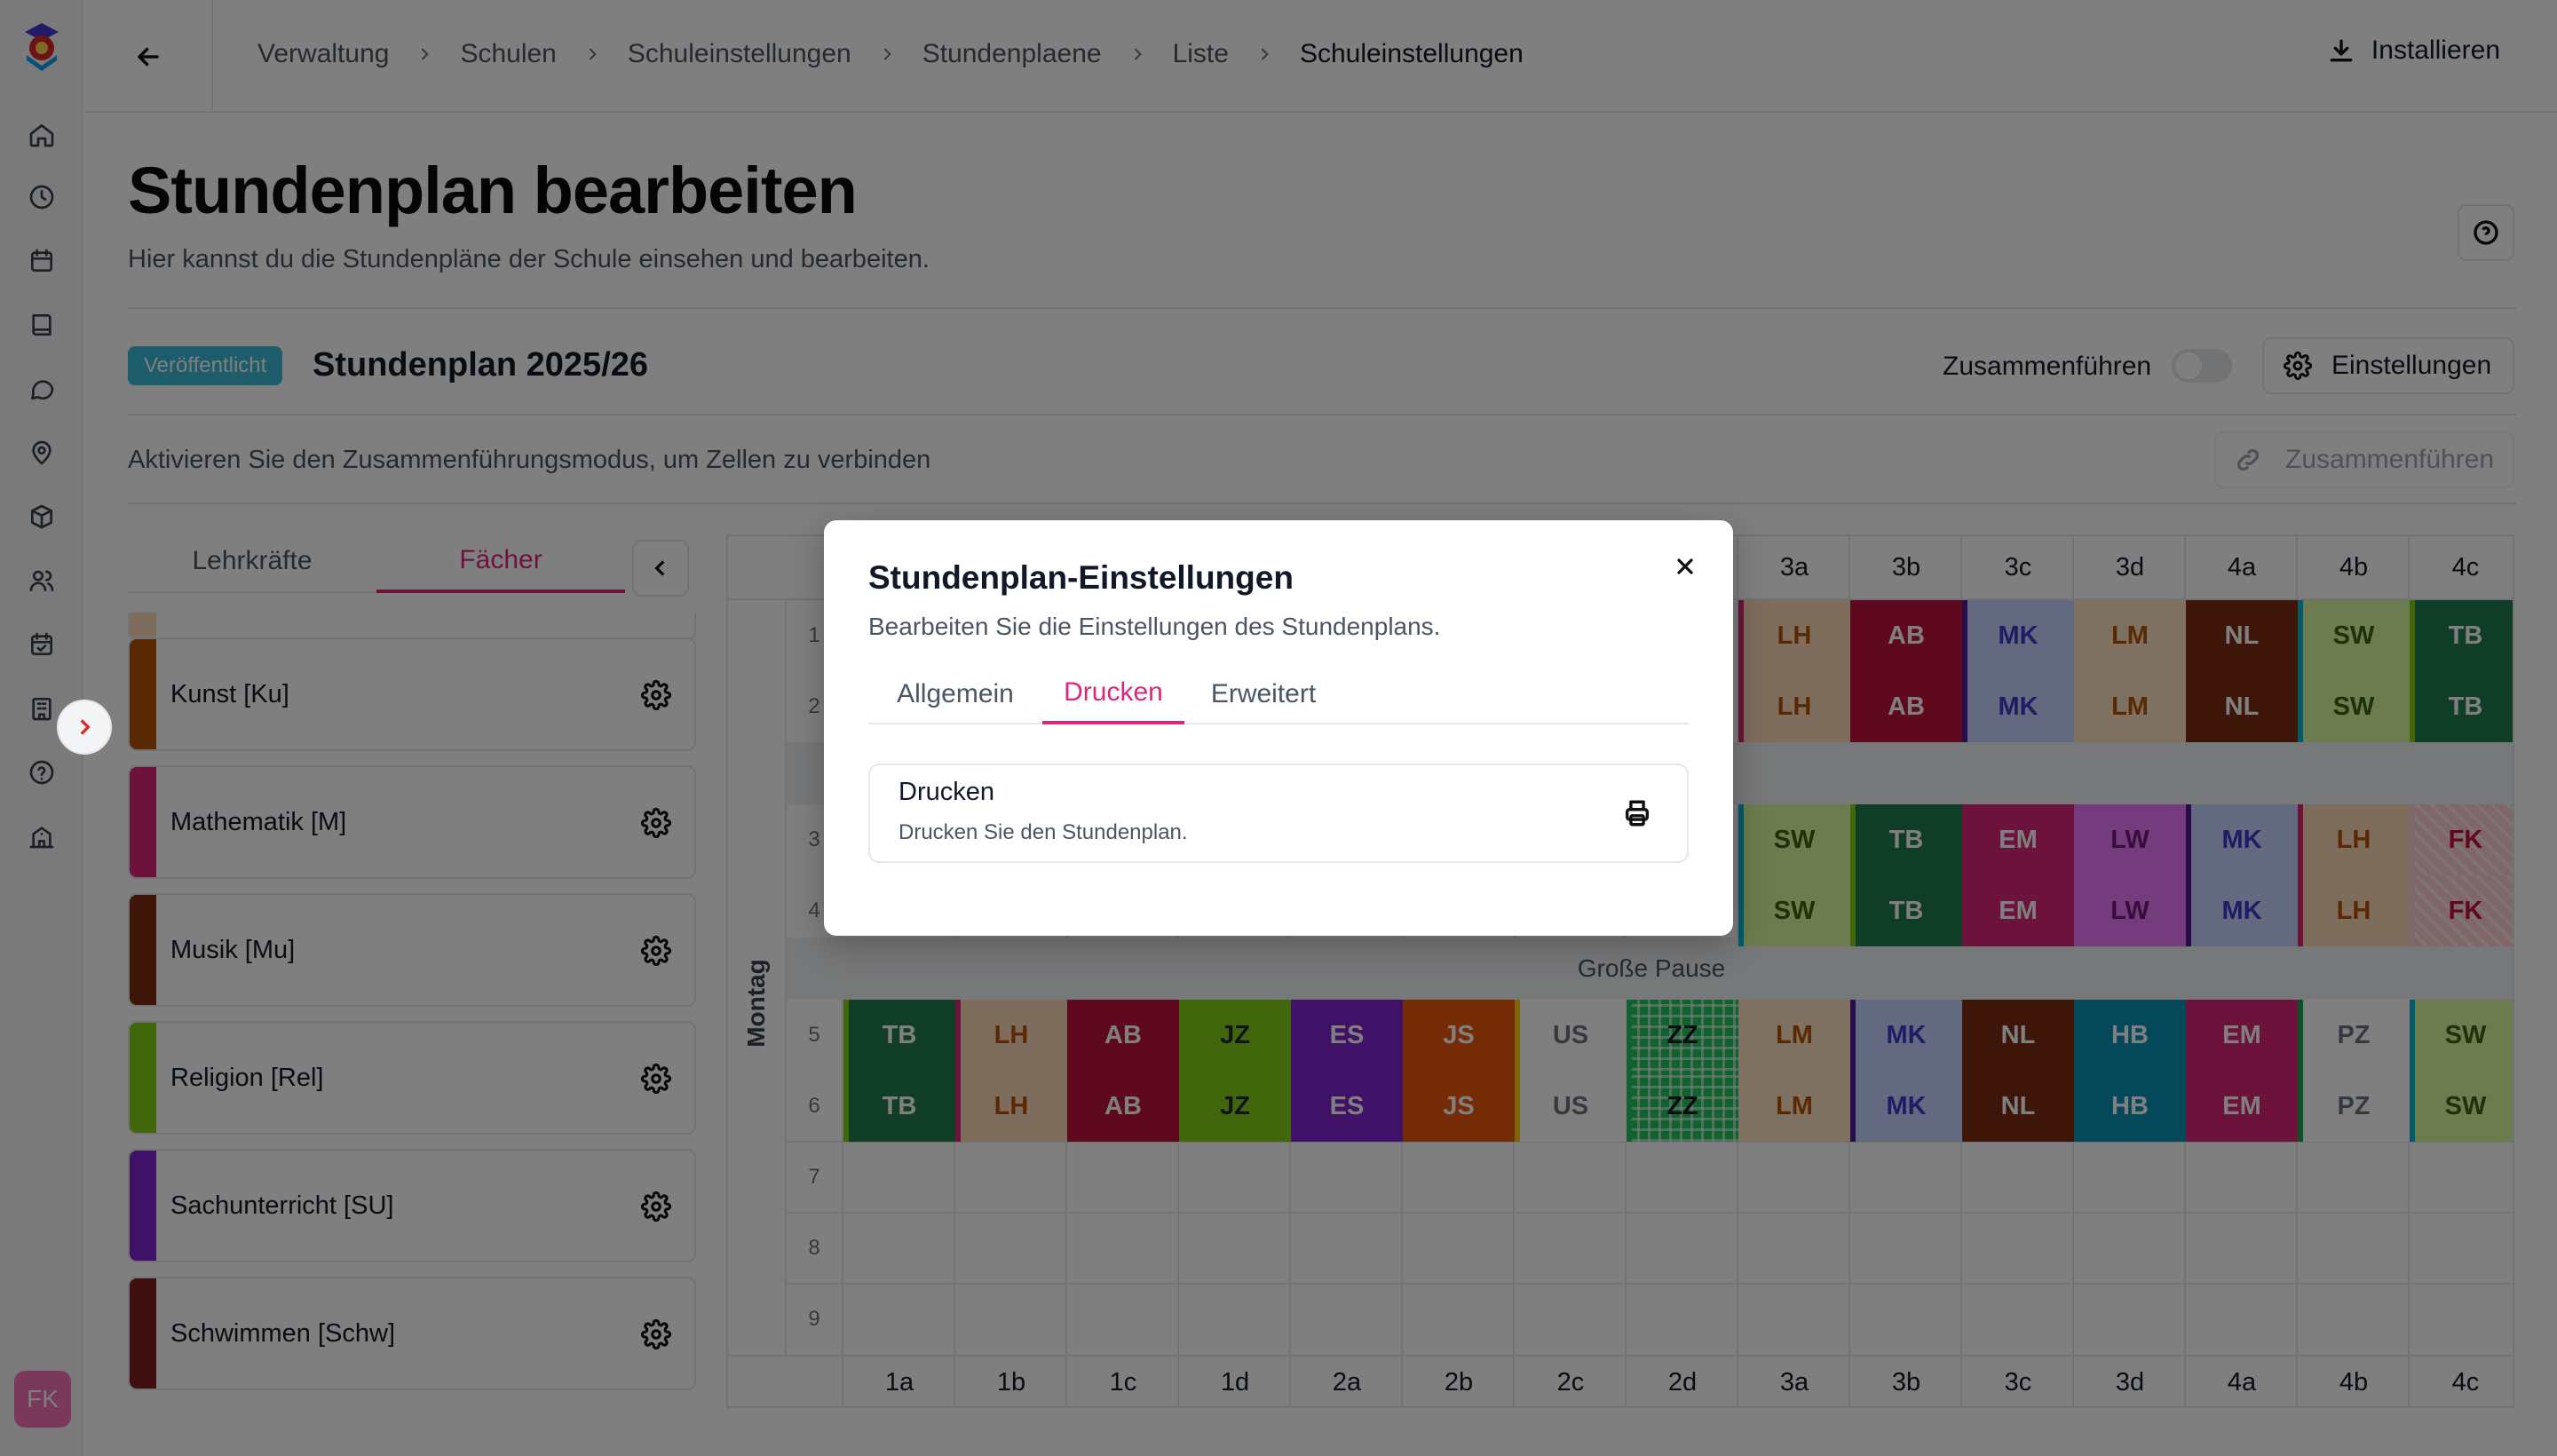 The height and width of the screenshot is (1456, 2557). I want to click on chevron-right-icon, so click(85, 727).